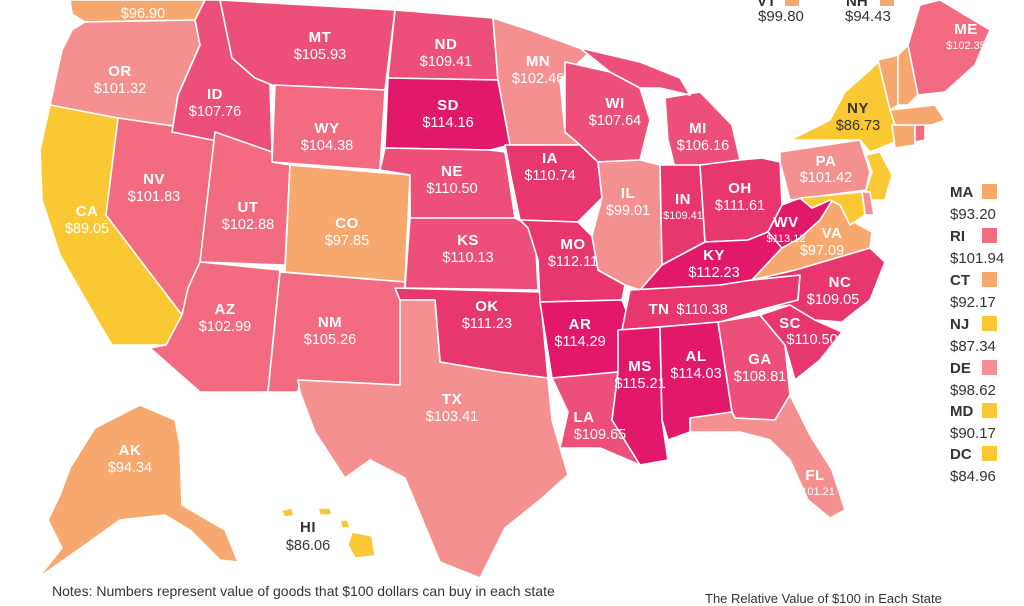  What do you see at coordinates (832, 208) in the screenshot?
I see `state-md` at bounding box center [832, 208].